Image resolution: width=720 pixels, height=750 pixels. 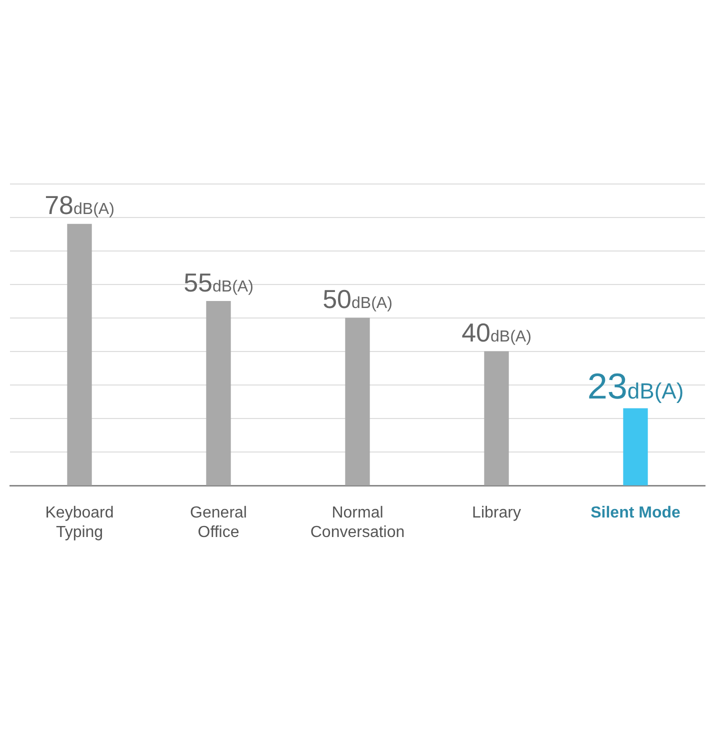 I want to click on data-label: 78dB(A), so click(x=79, y=205).